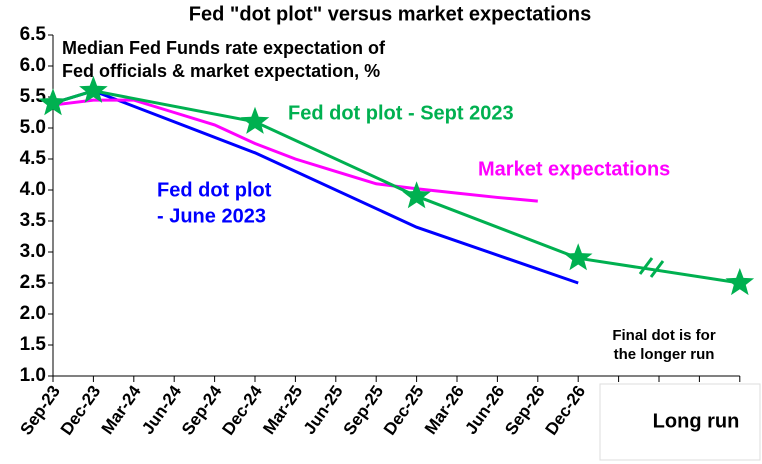  Describe the element at coordinates (33, 34) in the screenshot. I see `y-tick-label: 6.5` at that location.